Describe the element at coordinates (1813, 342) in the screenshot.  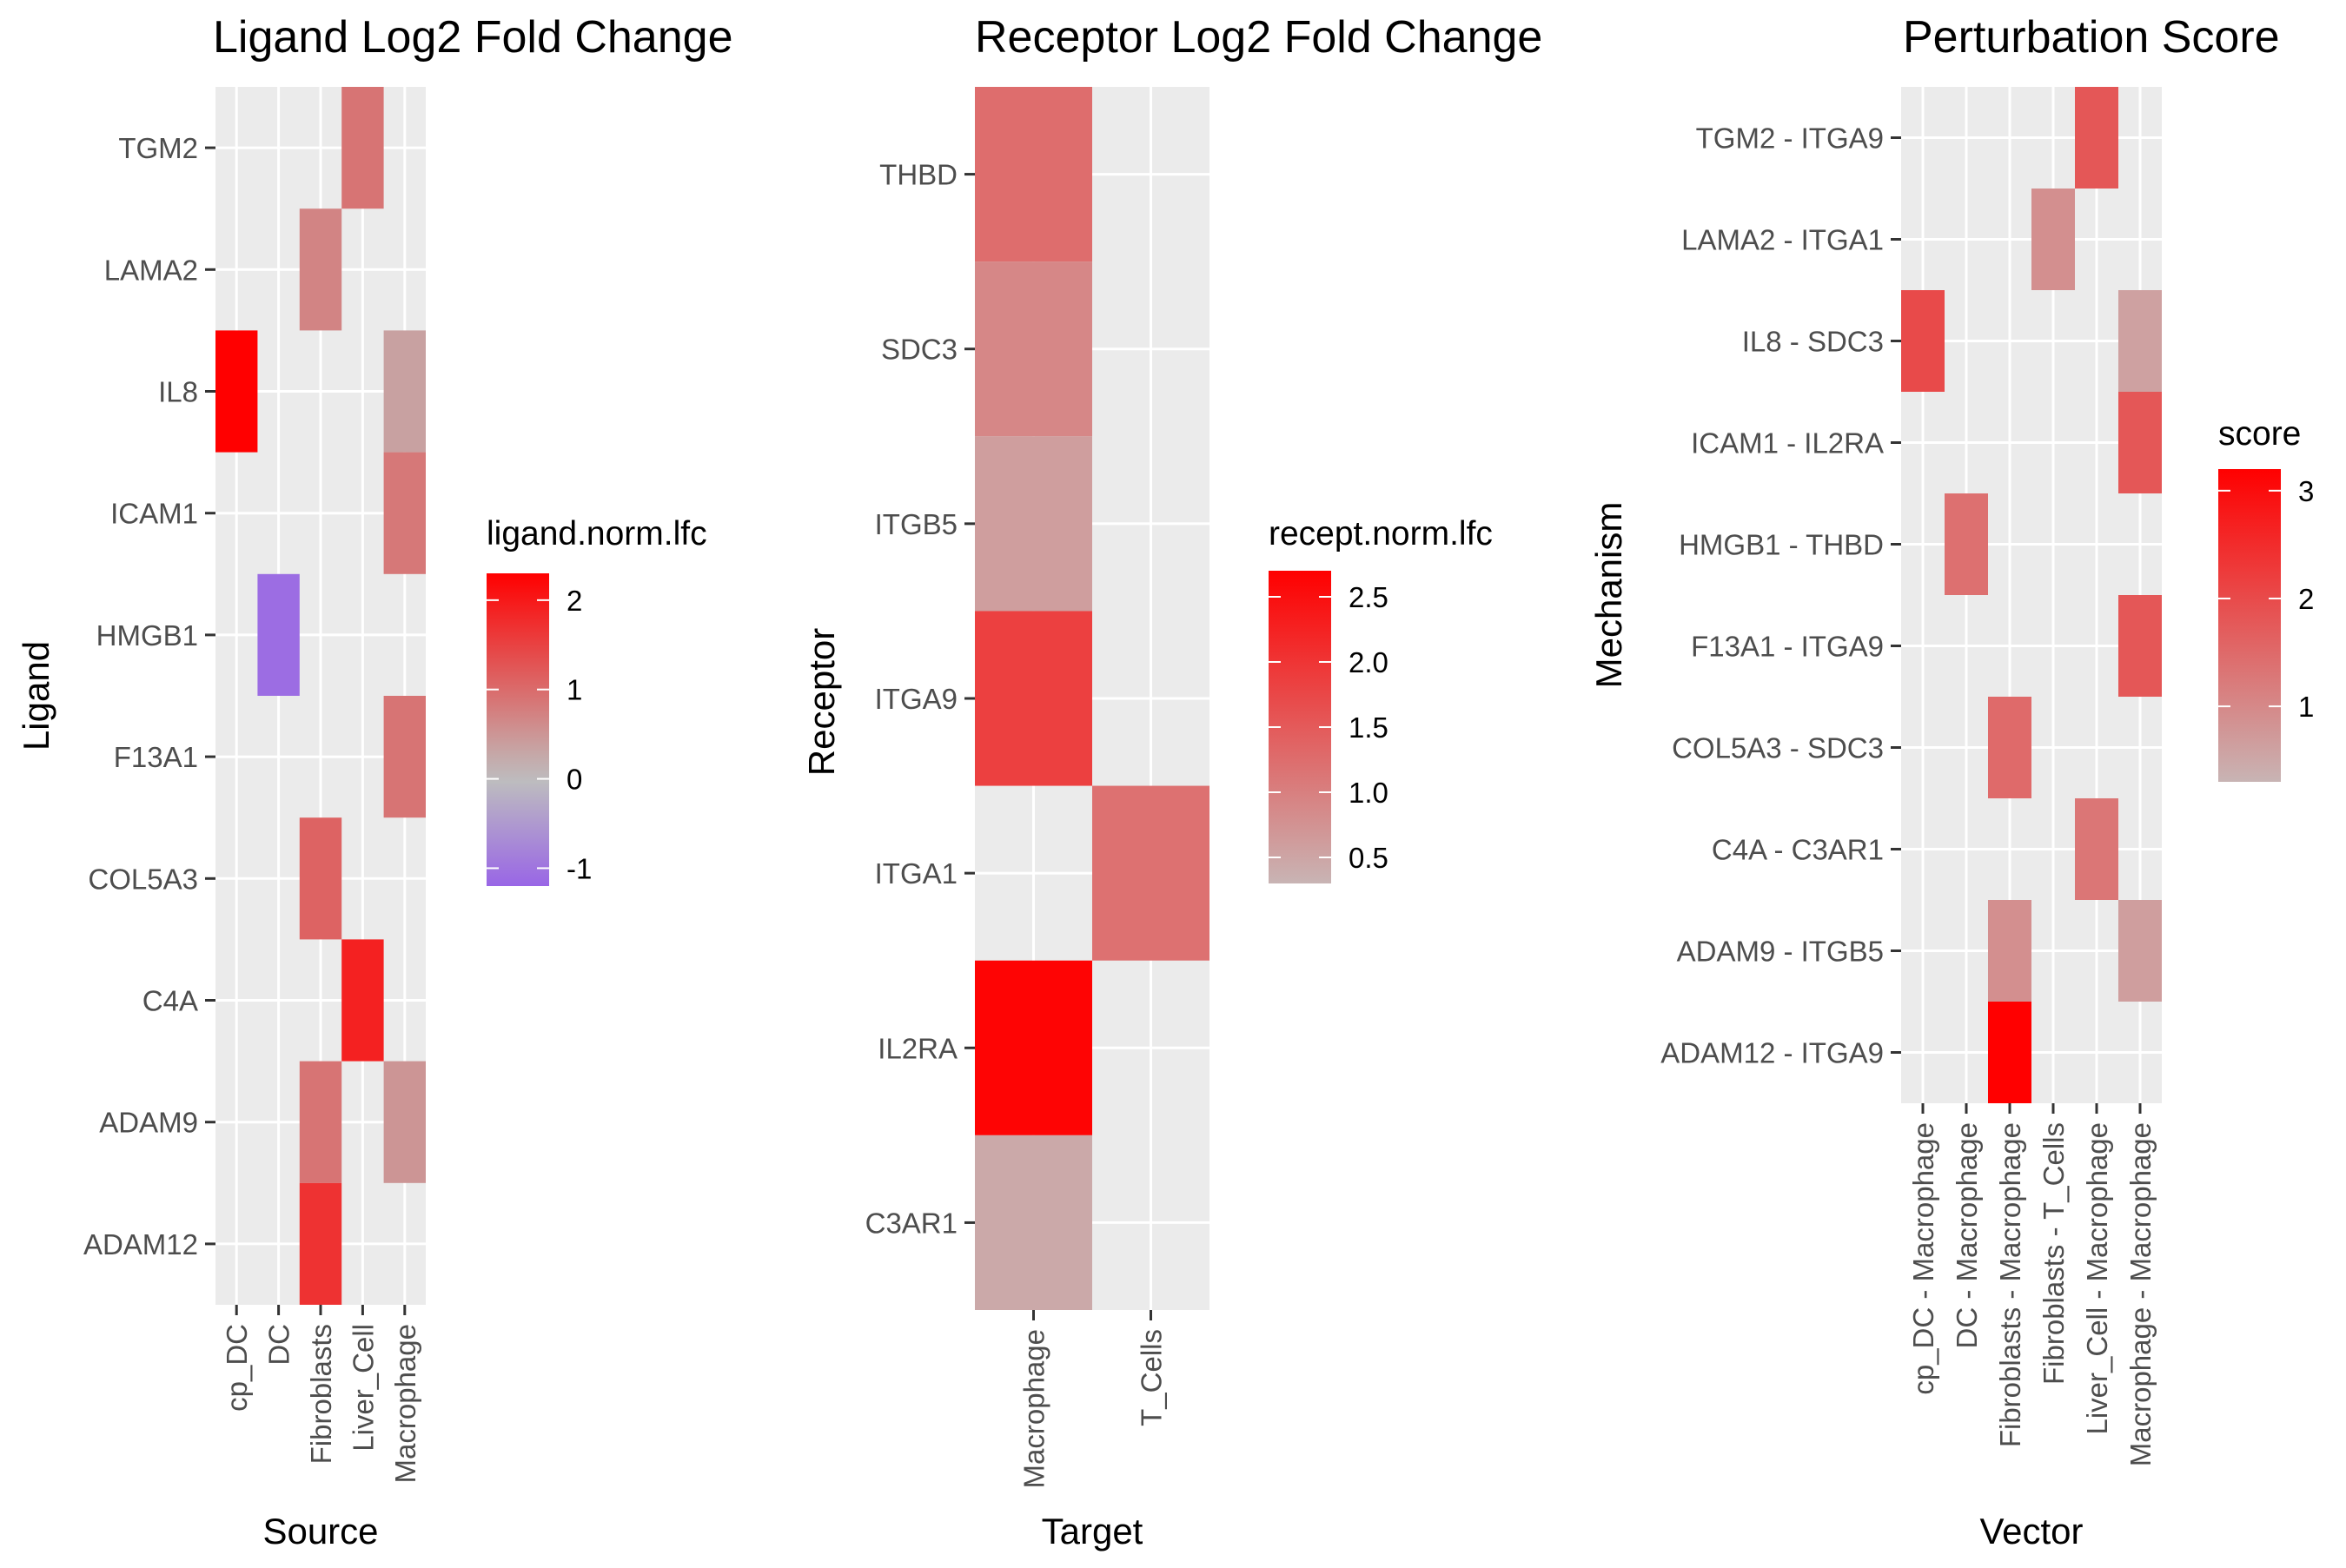
I see `y-tick-label: IL8 - SDC3` at that location.